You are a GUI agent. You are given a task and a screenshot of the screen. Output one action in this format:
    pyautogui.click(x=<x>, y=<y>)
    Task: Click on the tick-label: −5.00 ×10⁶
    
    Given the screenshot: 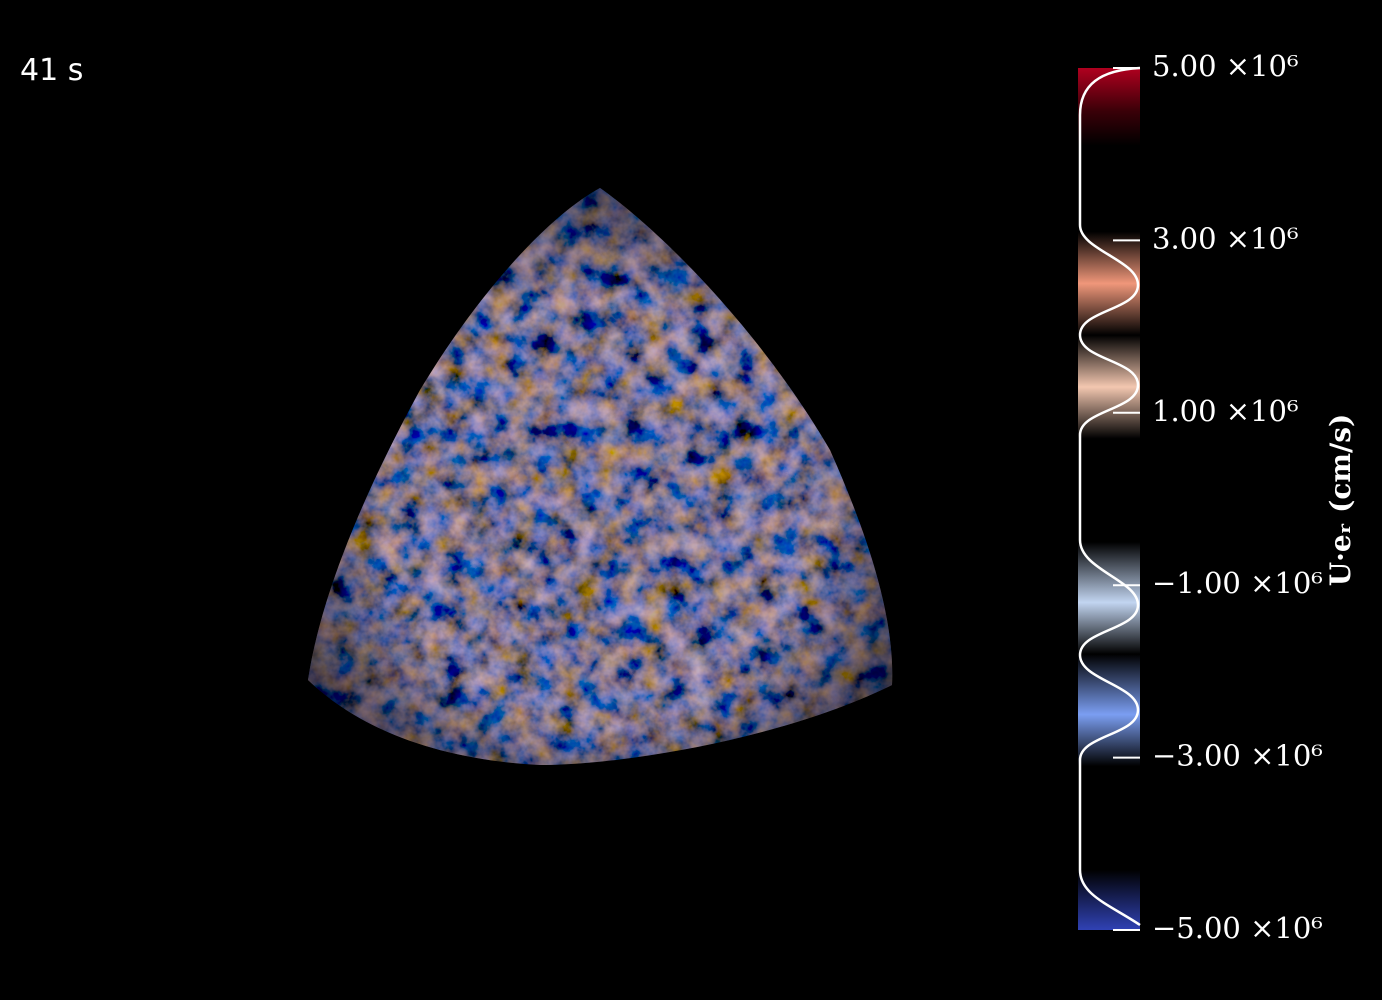 What is the action you would take?
    pyautogui.click(x=1237, y=928)
    